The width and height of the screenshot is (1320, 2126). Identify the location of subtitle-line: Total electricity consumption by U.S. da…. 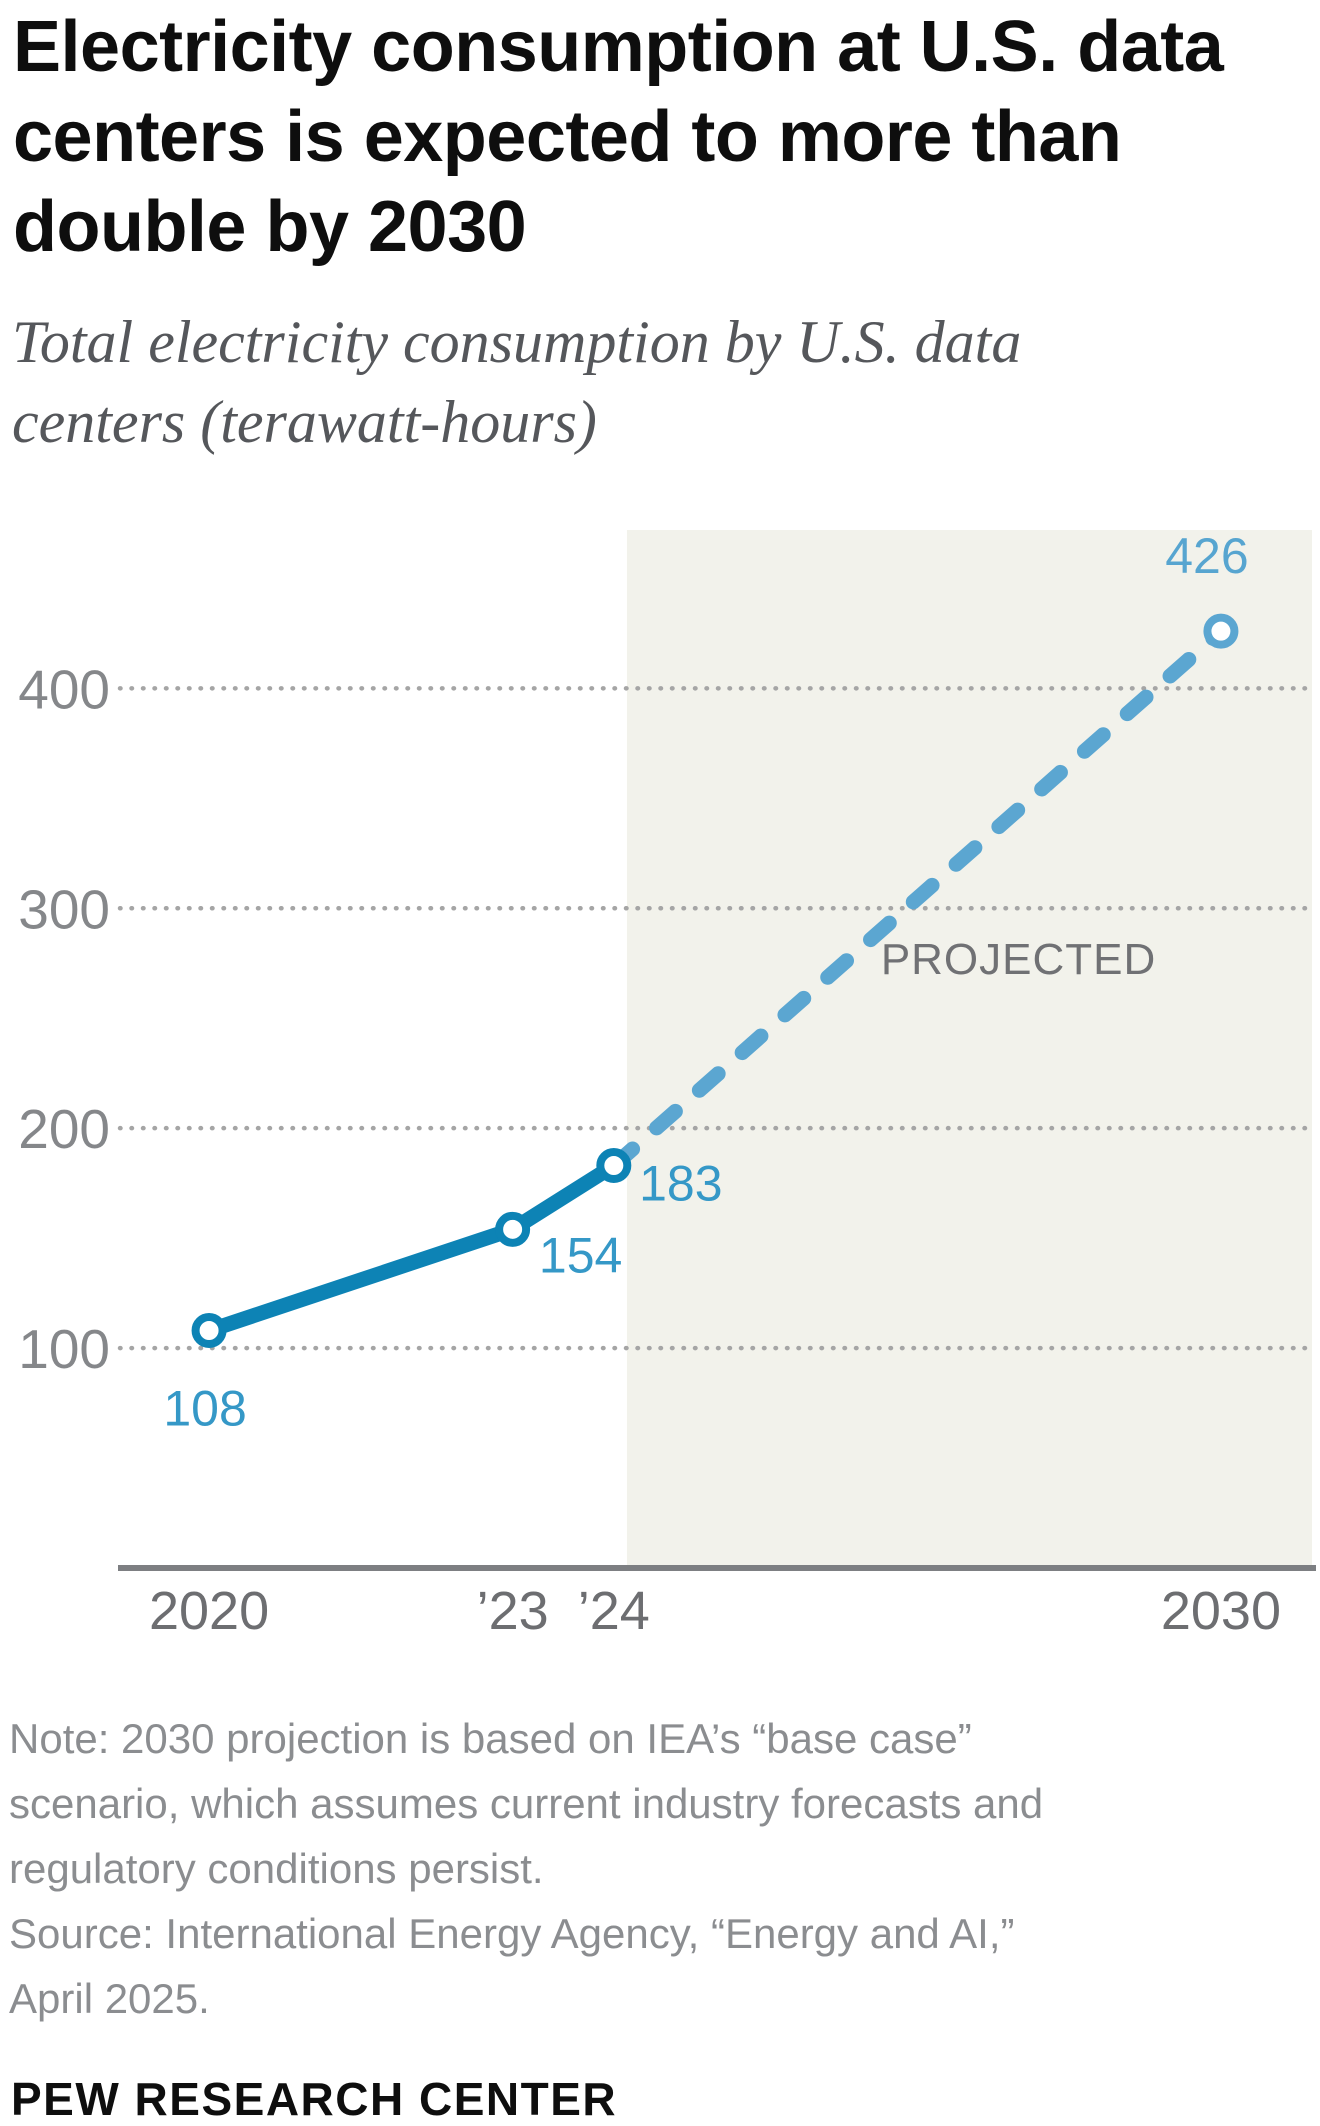
(517, 342).